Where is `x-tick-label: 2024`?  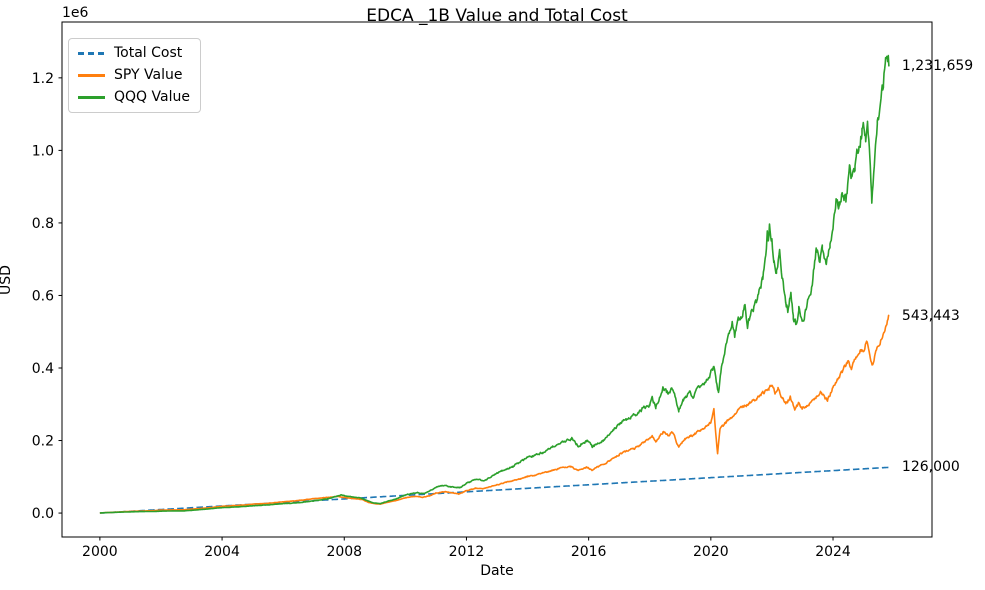 x-tick-label: 2024 is located at coordinates (833, 552).